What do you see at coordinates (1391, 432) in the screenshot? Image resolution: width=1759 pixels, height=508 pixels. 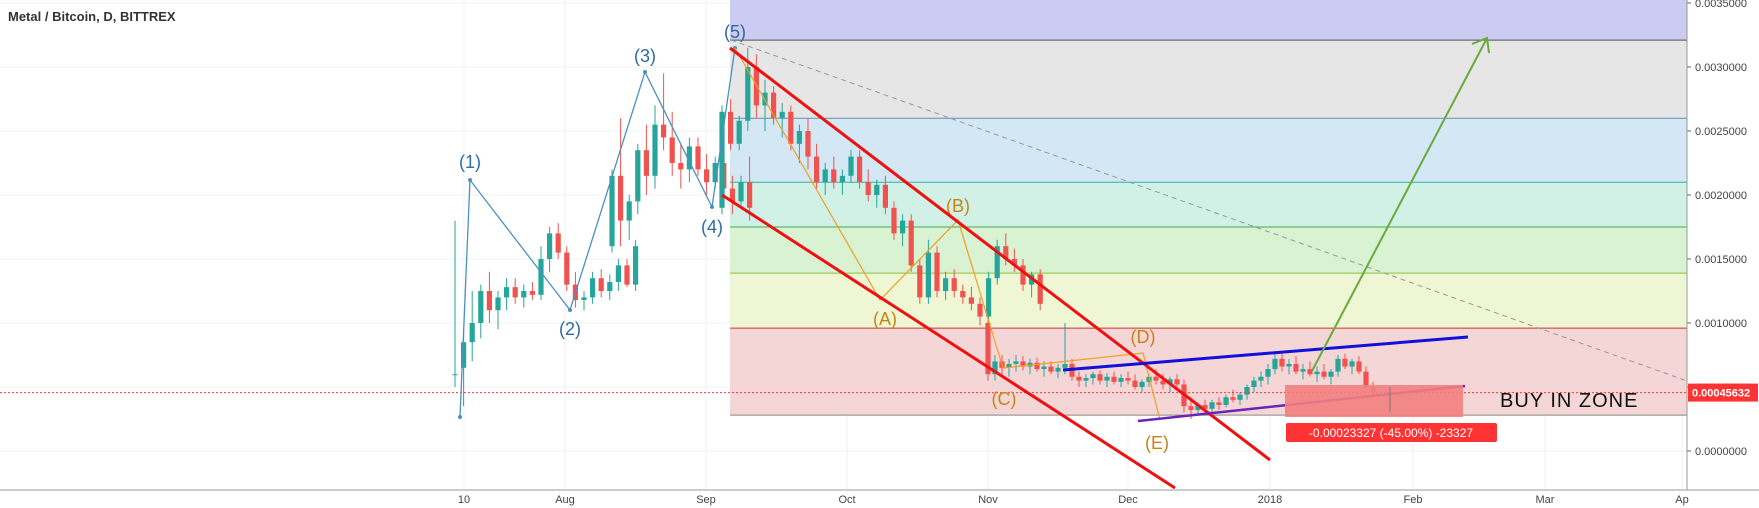 I see `measure-tag-bg` at bounding box center [1391, 432].